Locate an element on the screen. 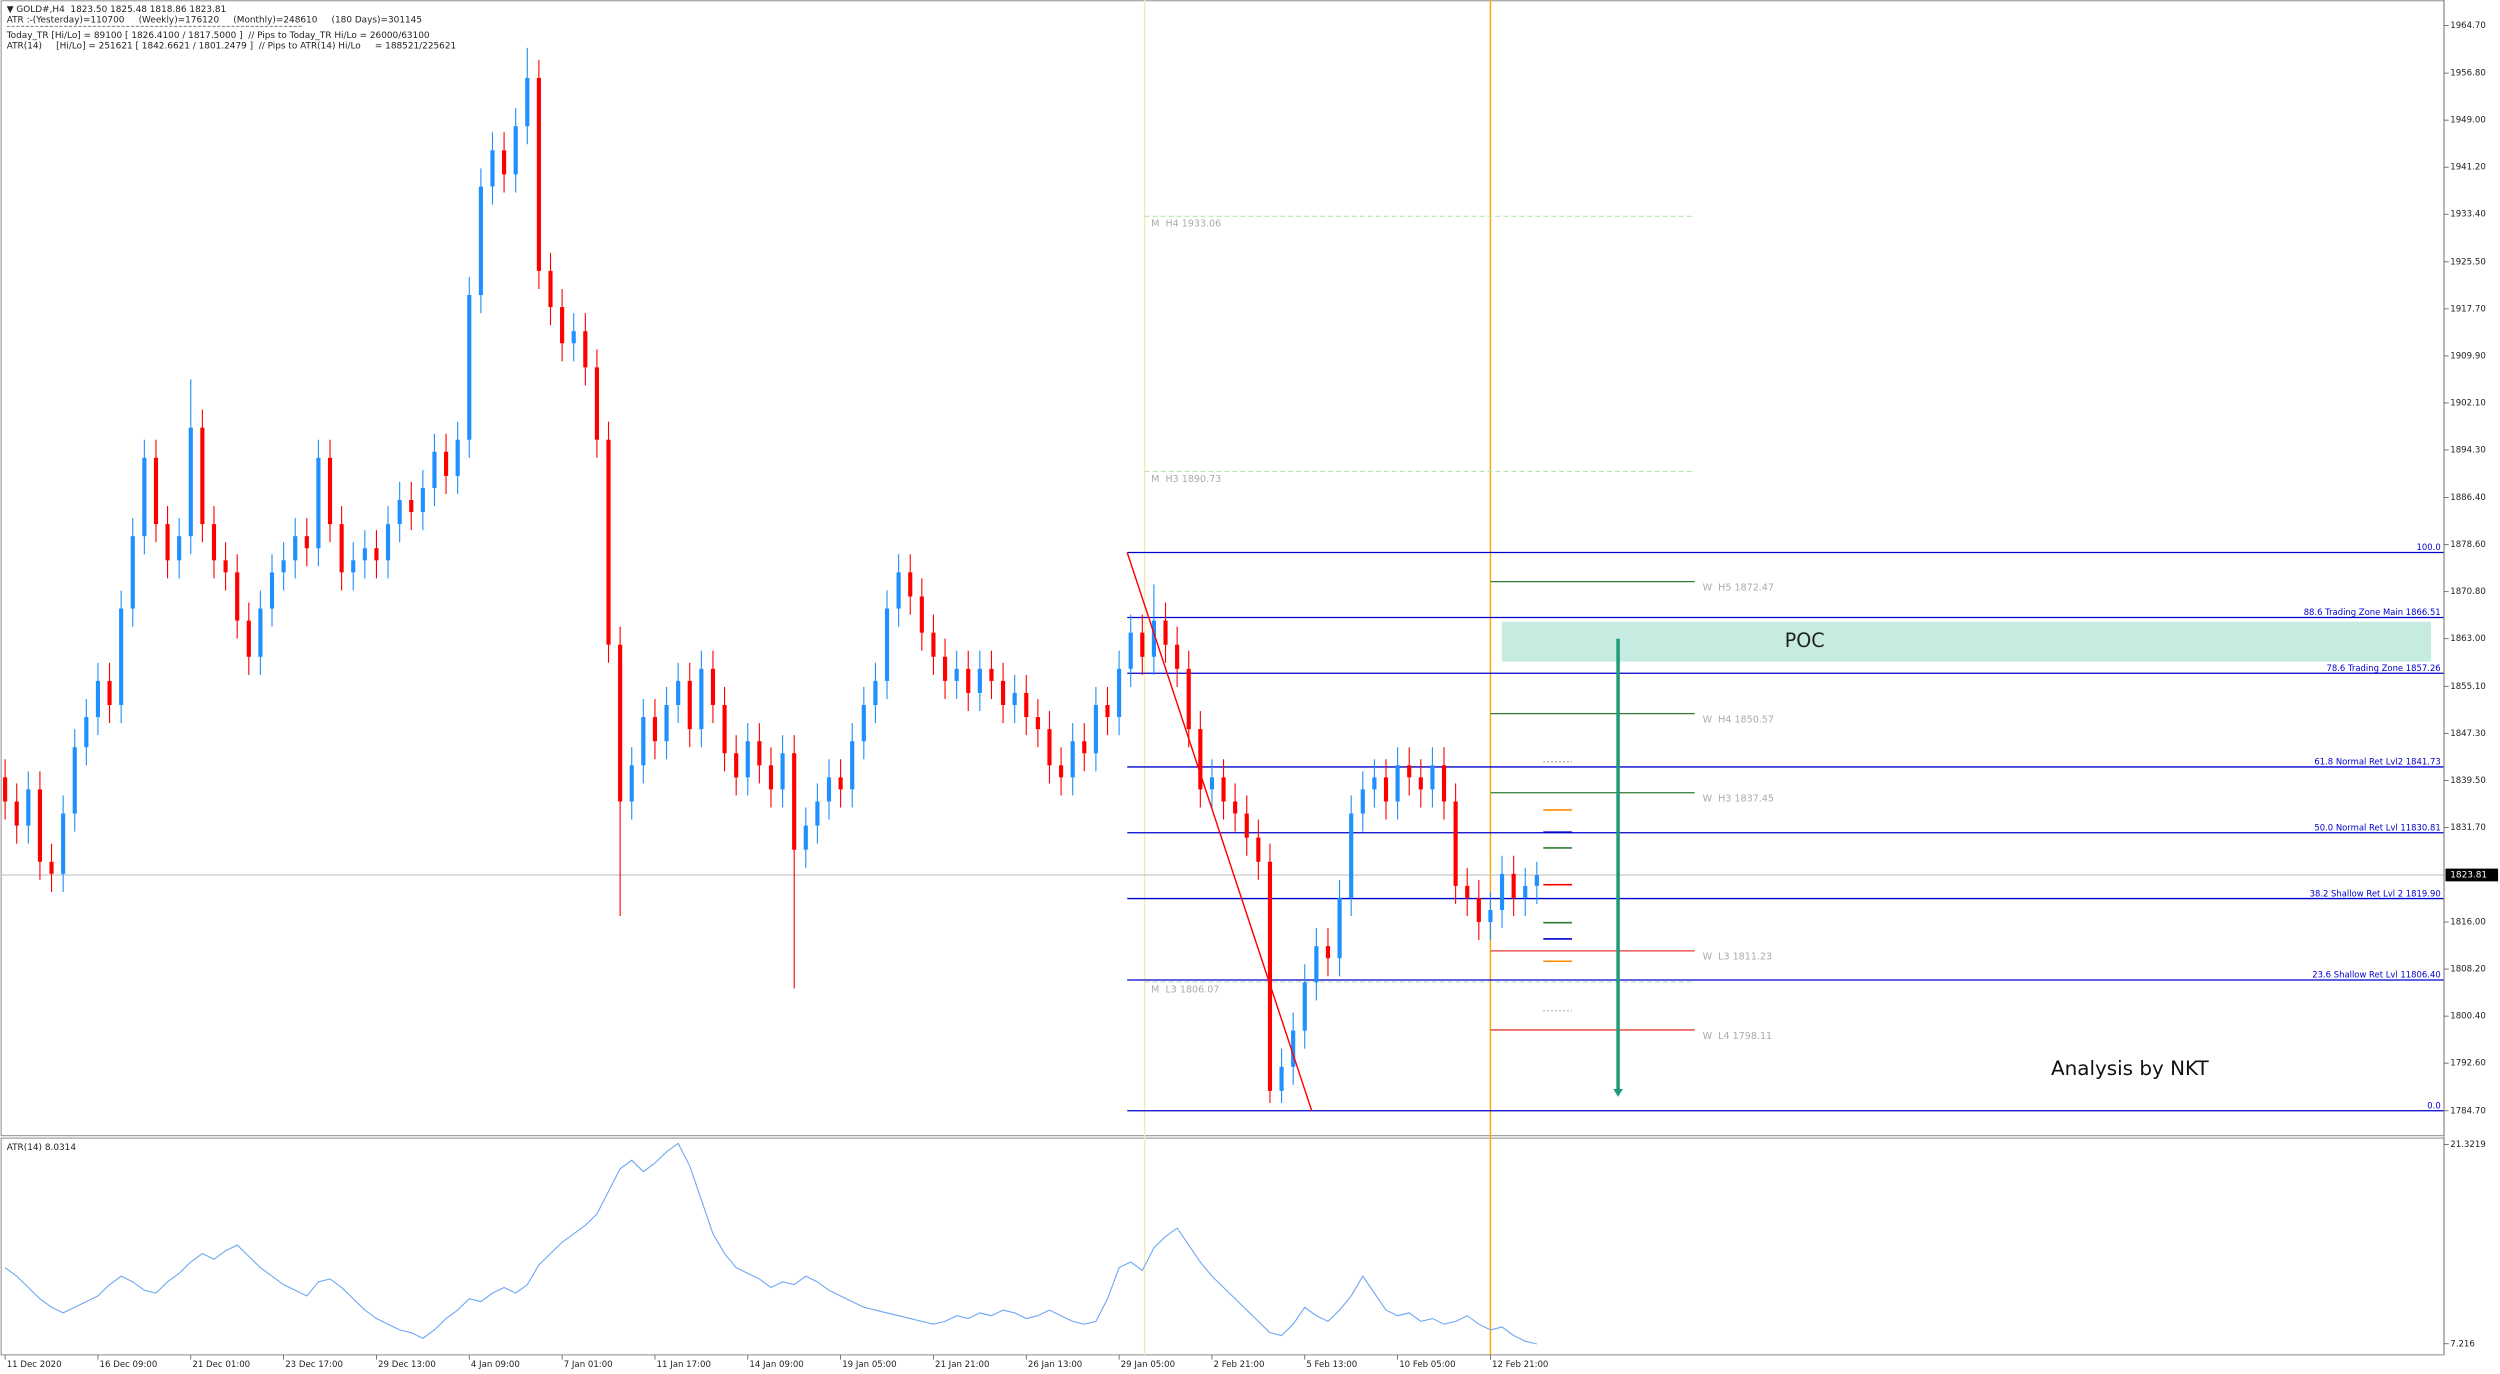 This screenshot has width=2500, height=1374. atr-label: ATR(14) 8.0314 is located at coordinates (42, 1148).